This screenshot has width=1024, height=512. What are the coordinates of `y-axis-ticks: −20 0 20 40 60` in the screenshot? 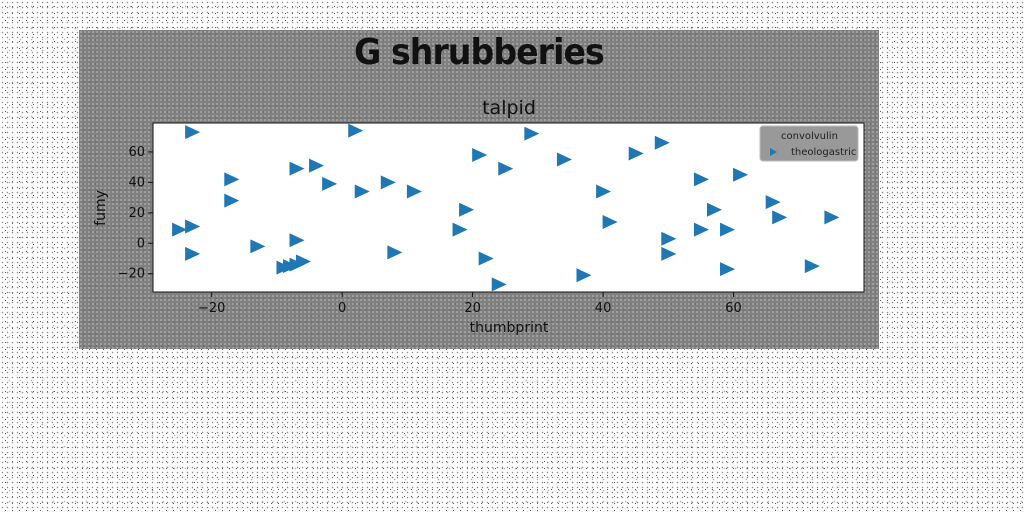 It's located at (135, 213).